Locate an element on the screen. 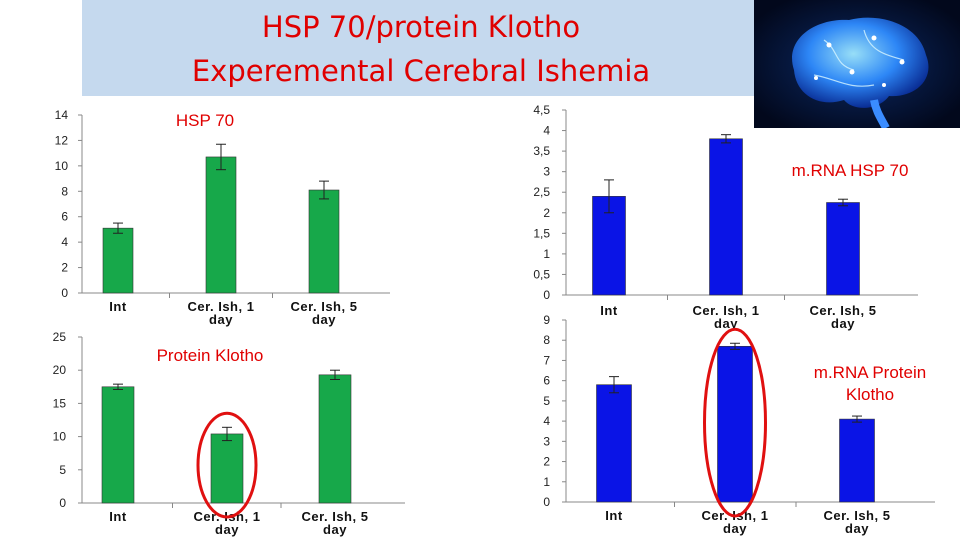 This screenshot has height=540, width=960. chart-hsp70-x-tick-label: Int is located at coordinates (118, 306).